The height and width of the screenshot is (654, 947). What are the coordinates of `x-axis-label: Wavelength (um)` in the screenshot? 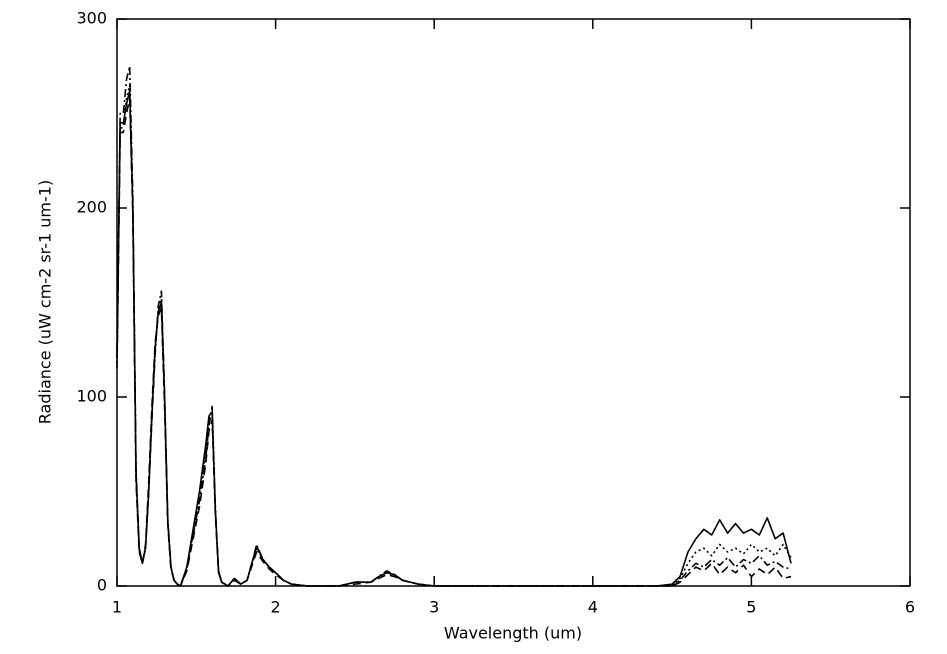 It's located at (513, 633).